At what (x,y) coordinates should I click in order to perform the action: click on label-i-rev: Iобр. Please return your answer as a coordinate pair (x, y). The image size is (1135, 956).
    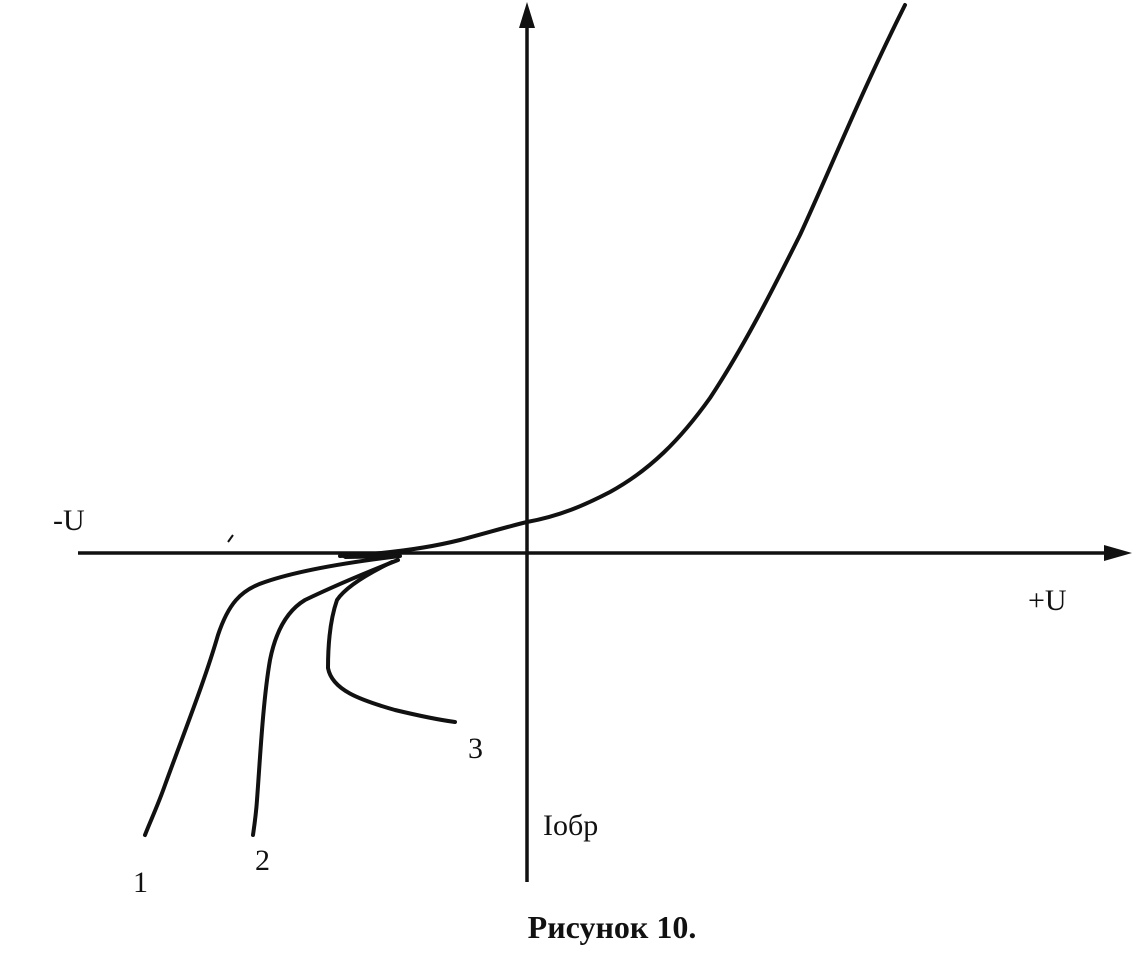
    Looking at the image, I should click on (570, 825).